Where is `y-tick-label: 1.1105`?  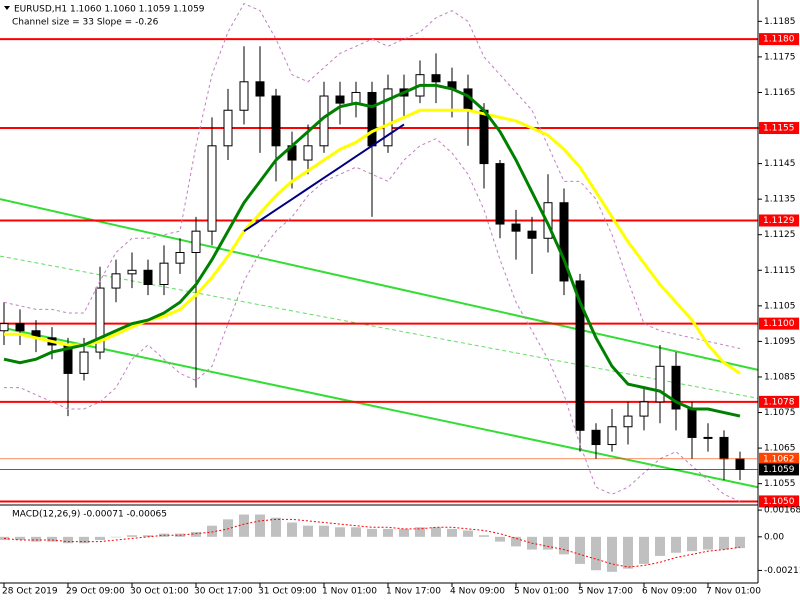
y-tick-label: 1.1105 is located at coordinates (780, 306).